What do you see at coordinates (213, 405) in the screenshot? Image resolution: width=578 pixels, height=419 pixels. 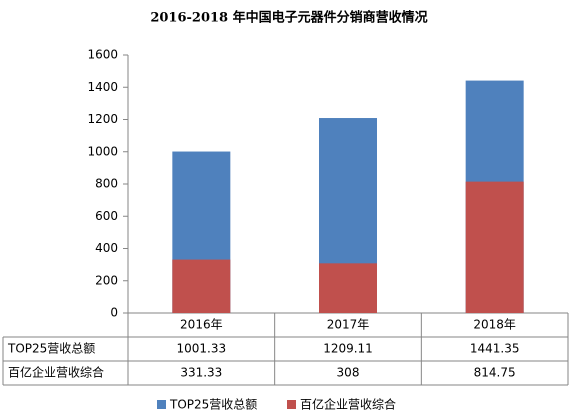 I see `legend-label: TOP25营收总额` at bounding box center [213, 405].